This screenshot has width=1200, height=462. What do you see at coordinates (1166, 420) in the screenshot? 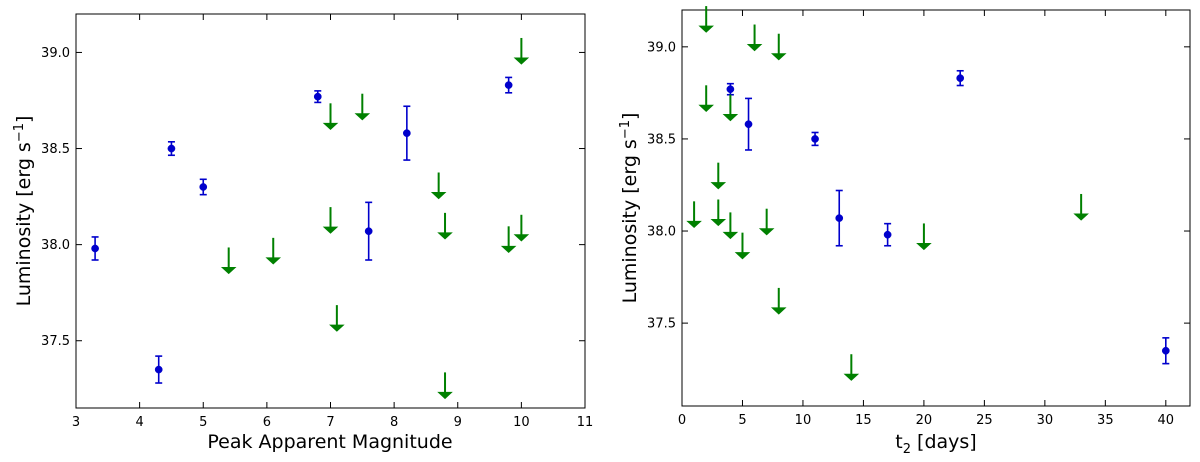
I see `x-tick-label: 40` at bounding box center [1166, 420].